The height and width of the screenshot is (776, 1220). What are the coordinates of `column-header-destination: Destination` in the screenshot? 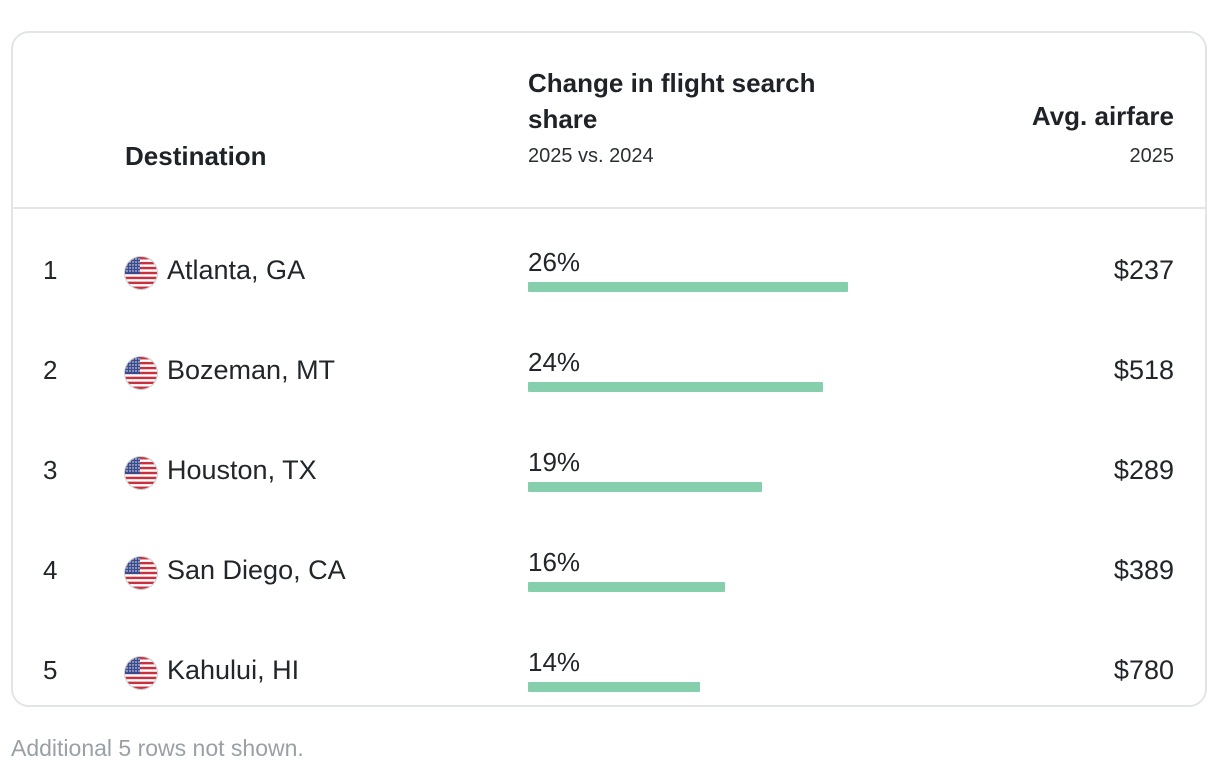 It's located at (196, 156).